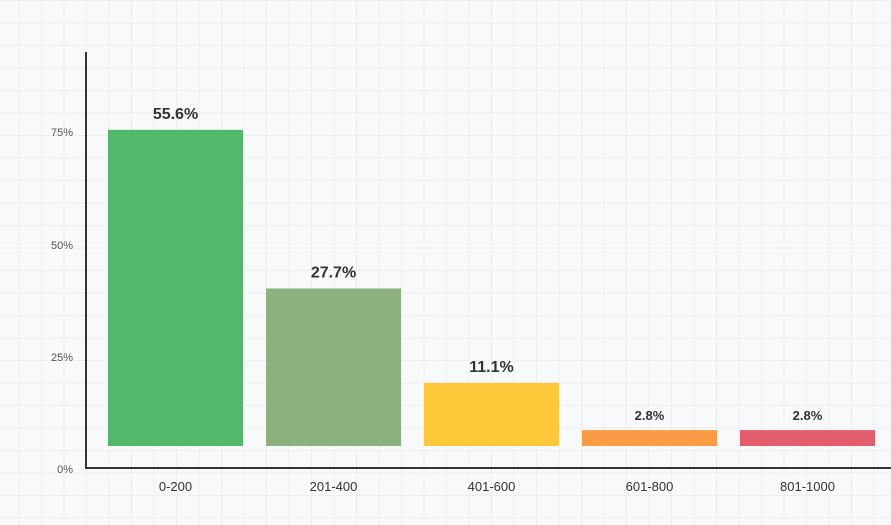  Describe the element at coordinates (807, 486) in the screenshot. I see `x-tick-label: 801-1000` at that location.